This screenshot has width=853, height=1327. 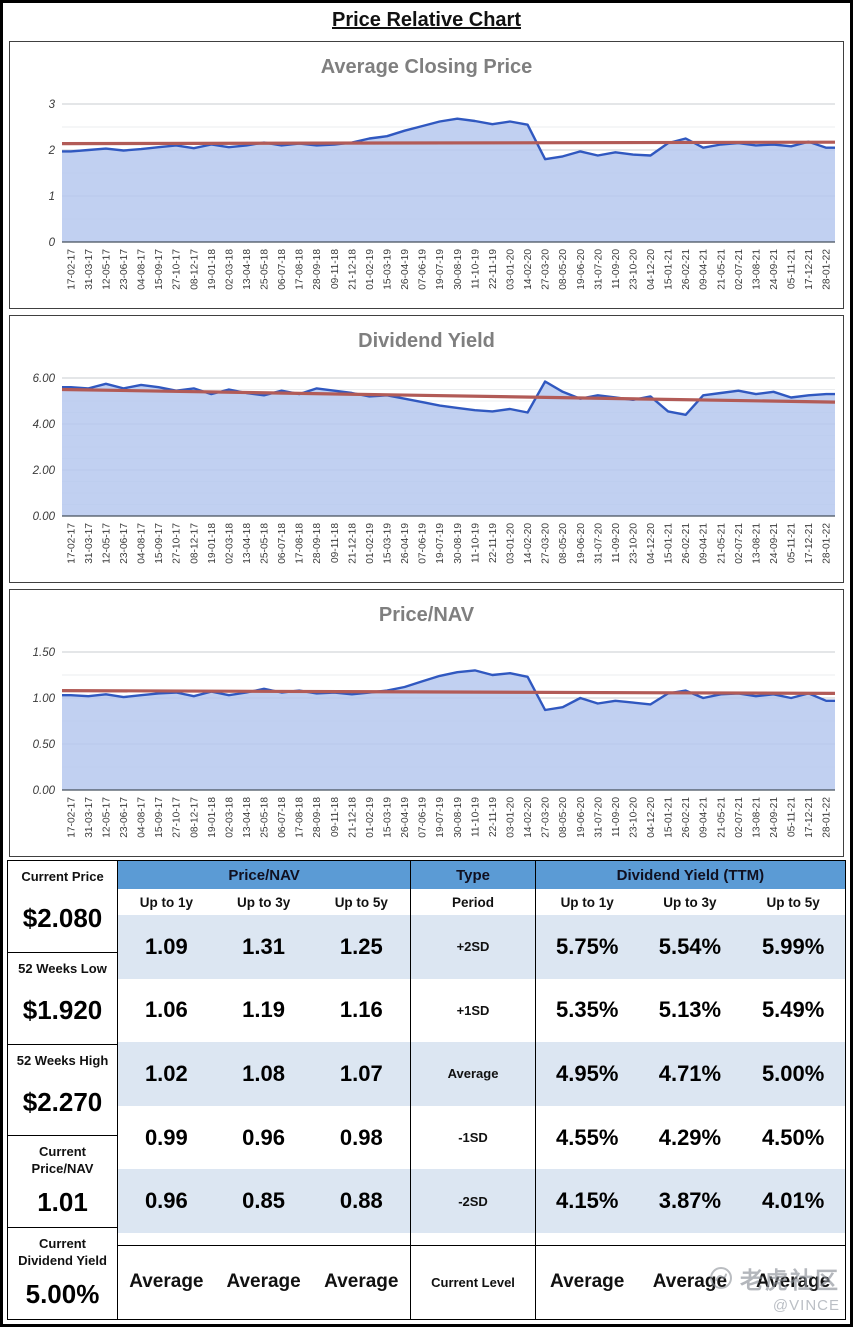 I want to click on svg-text: 31-03-17, so click(x=89, y=543).